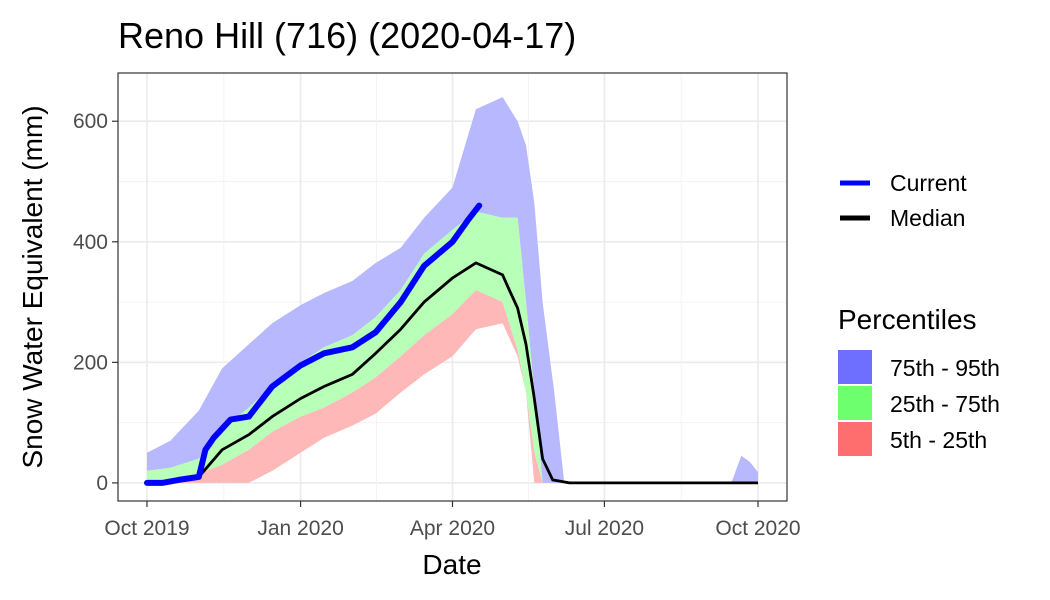 The width and height of the screenshot is (1050, 600). What do you see at coordinates (32, 286) in the screenshot?
I see `y-axis-title: Snow Water Equivalent (mm)` at bounding box center [32, 286].